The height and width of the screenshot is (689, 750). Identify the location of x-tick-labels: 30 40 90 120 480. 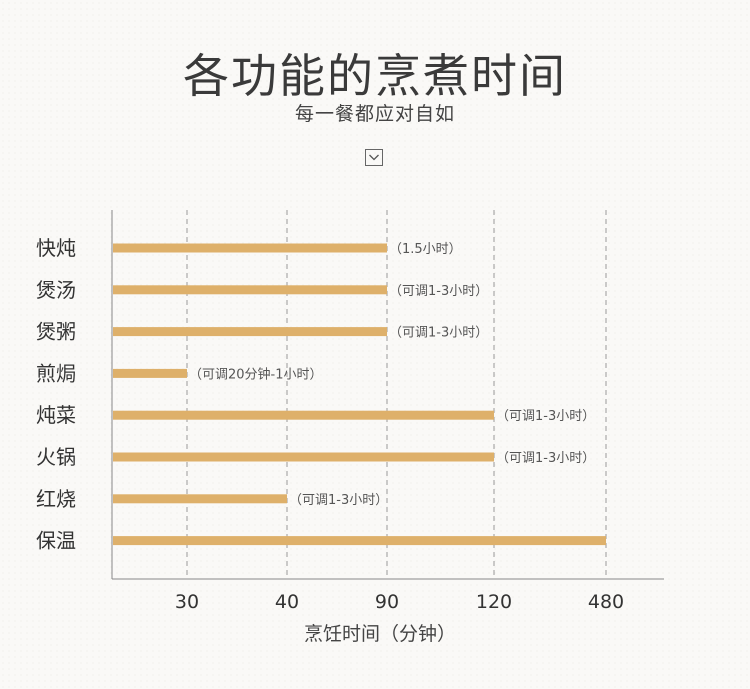
(399, 602).